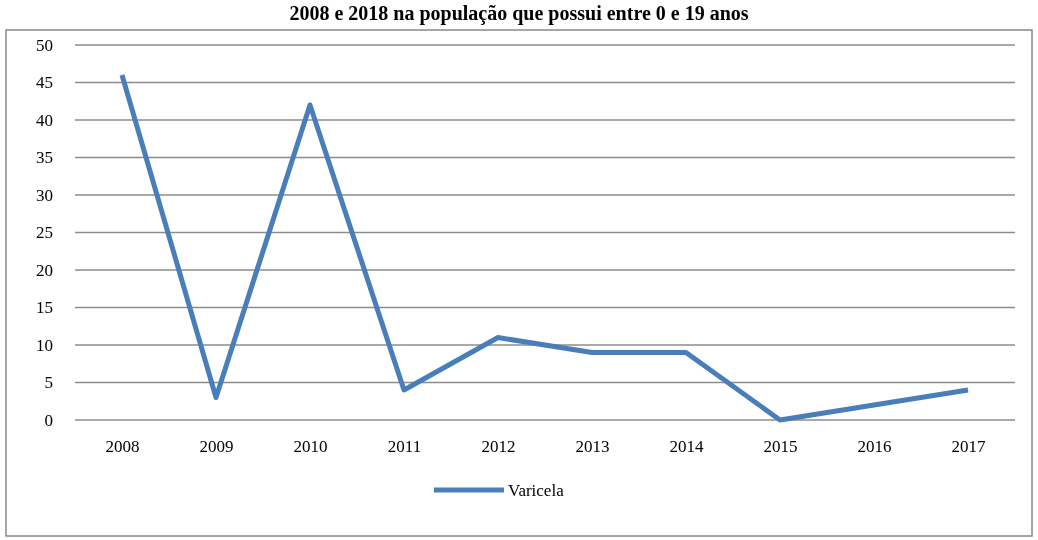 The height and width of the screenshot is (540, 1038). Describe the element at coordinates (44, 345) in the screenshot. I see `y-tick-label: 10` at that location.